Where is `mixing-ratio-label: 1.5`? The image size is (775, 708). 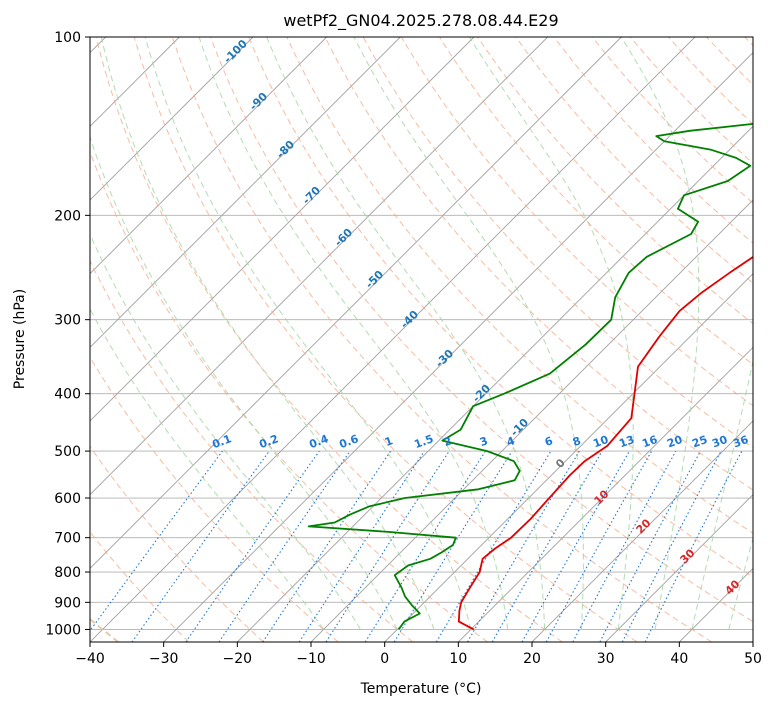
mixing-ratio-label: 1.5 is located at coordinates (423, 441).